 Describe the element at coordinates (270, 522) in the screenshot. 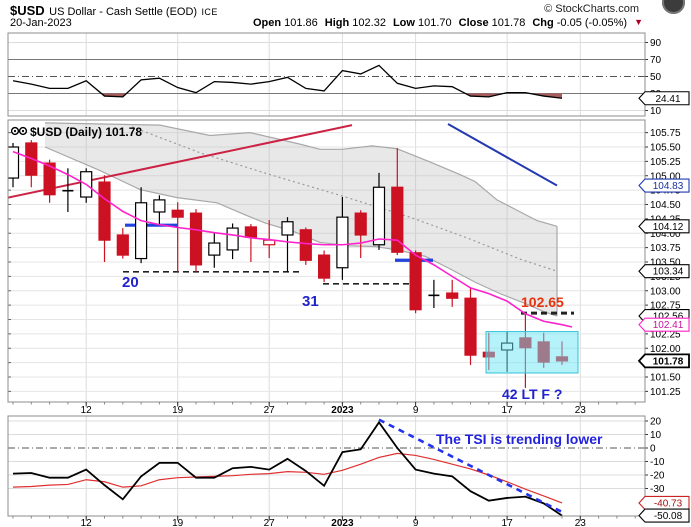

I see `xtick-label: 27` at that location.